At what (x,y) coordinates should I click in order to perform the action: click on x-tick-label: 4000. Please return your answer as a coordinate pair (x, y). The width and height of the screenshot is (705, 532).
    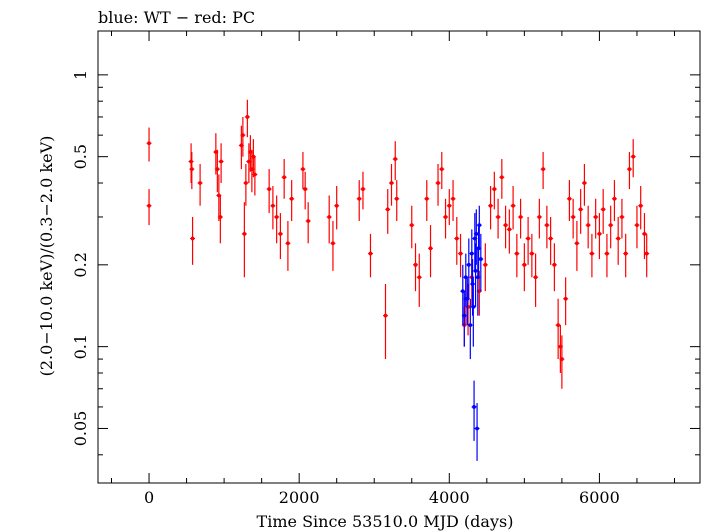
    Looking at the image, I should click on (449, 497).